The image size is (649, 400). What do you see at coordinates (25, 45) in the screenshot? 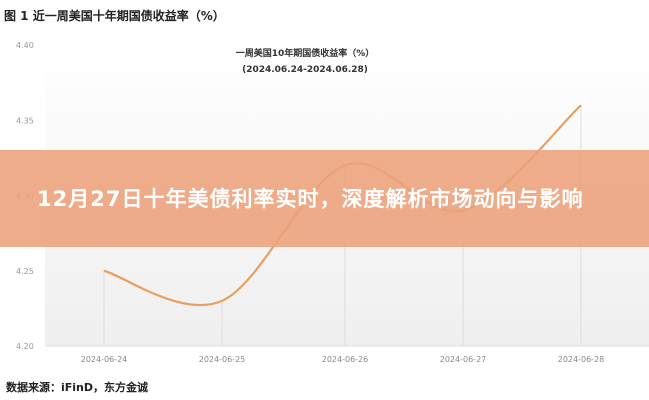
I see `y-tick-label: 4.40` at bounding box center [25, 45].